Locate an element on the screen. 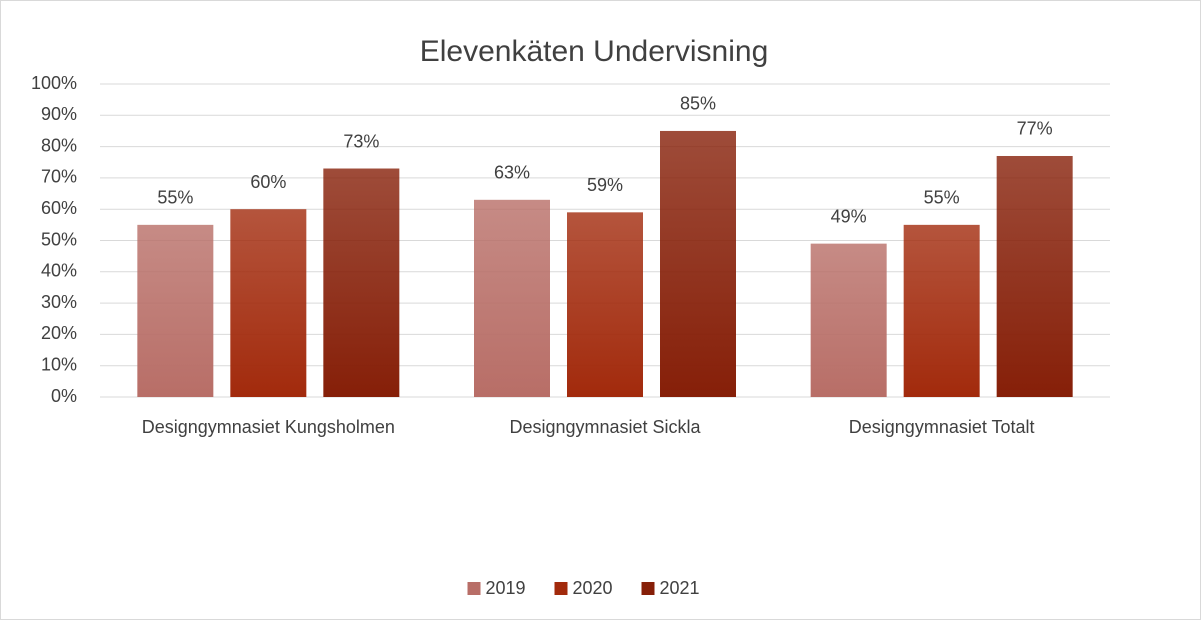  data-label: 60% is located at coordinates (268, 182).